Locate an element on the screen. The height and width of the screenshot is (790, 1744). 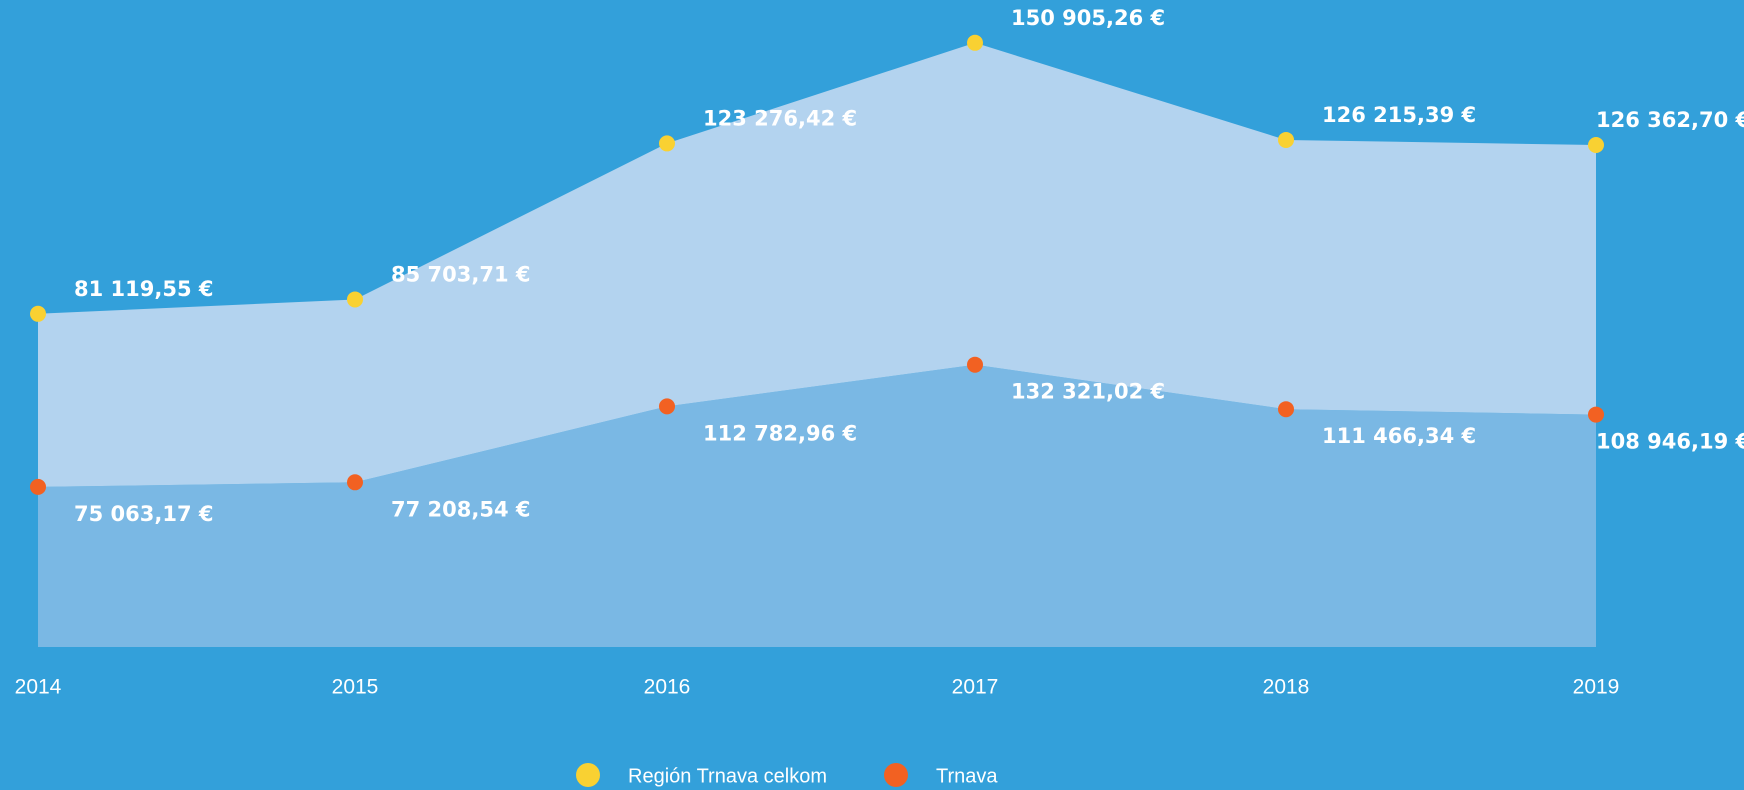
value-label: 112 782,96 € is located at coordinates (780, 433).